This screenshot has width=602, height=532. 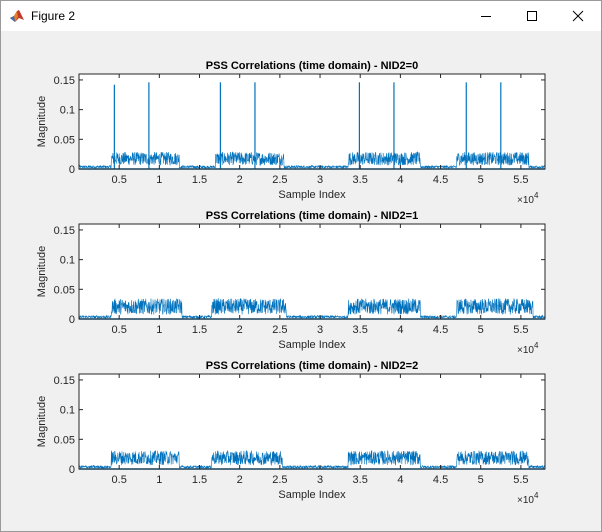 What do you see at coordinates (53, 16) in the screenshot?
I see `window-title: Figure 2` at bounding box center [53, 16].